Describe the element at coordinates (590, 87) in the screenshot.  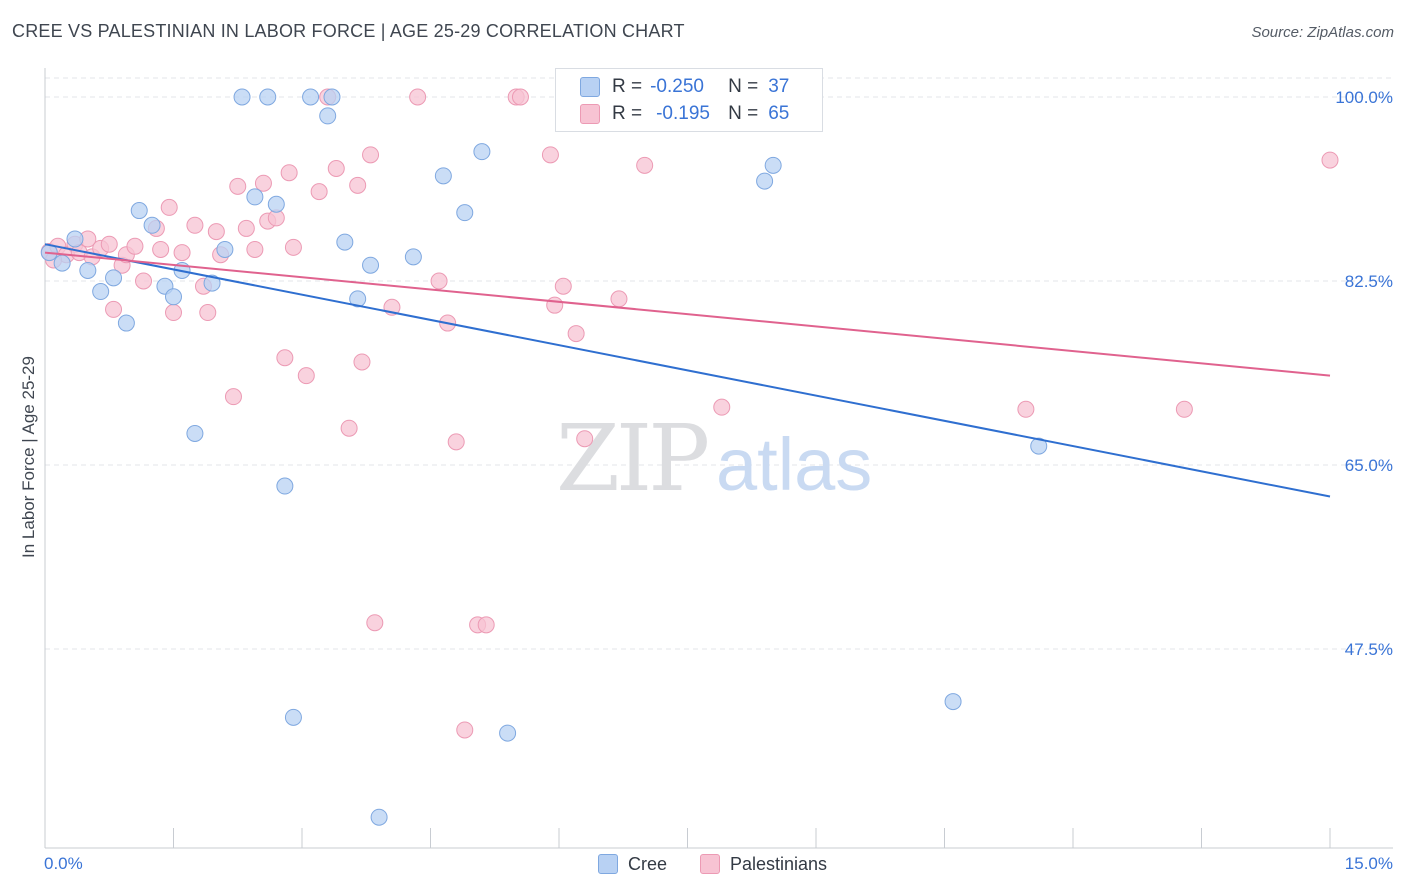
I see `cree-swatch` at that location.